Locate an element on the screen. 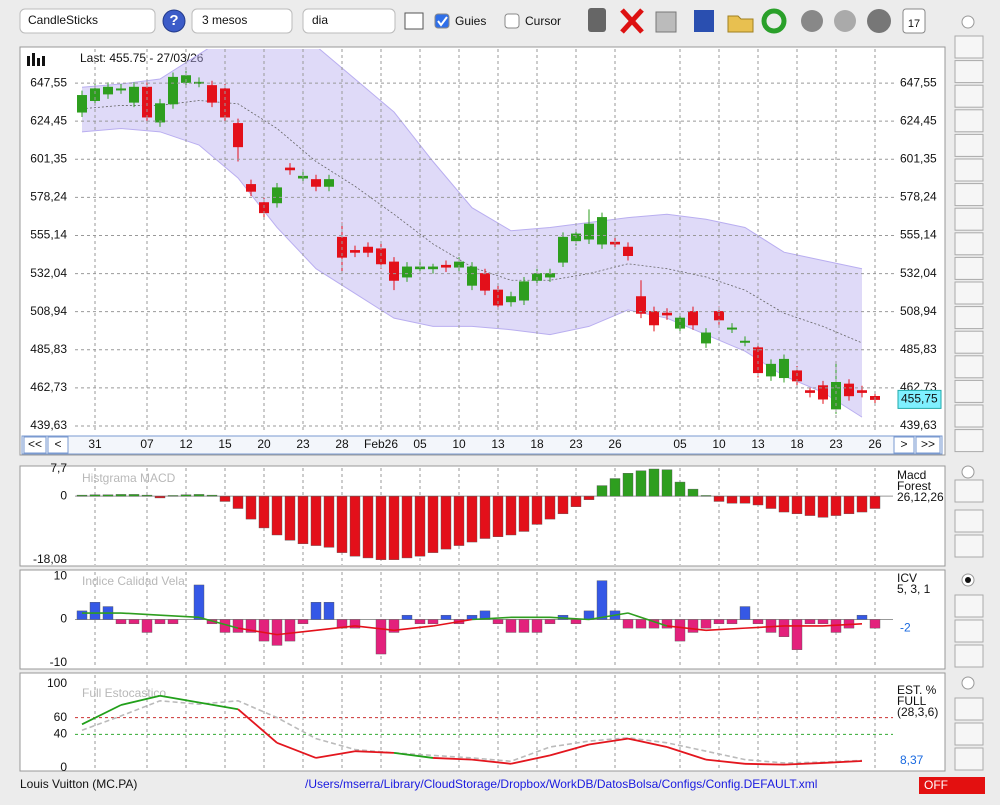 This screenshot has width=1000, height=805. panel-legend: FULL is located at coordinates (912, 701).